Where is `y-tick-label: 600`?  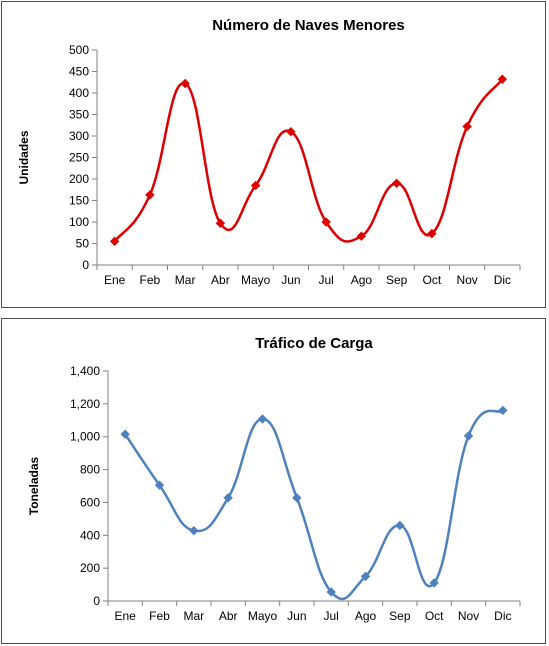
y-tick-label: 600 is located at coordinates (90, 502).